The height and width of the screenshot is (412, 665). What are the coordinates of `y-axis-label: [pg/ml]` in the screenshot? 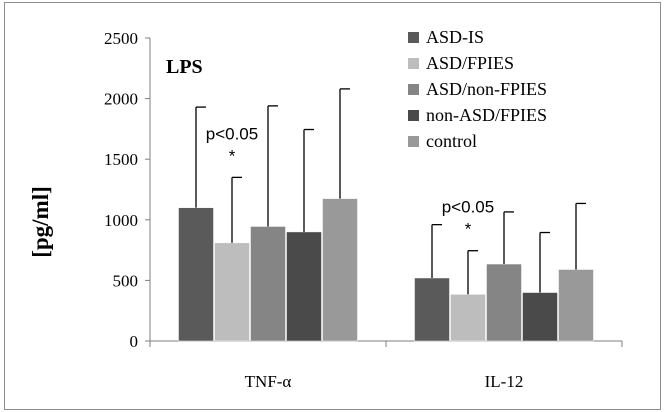 It's located at (40, 222).